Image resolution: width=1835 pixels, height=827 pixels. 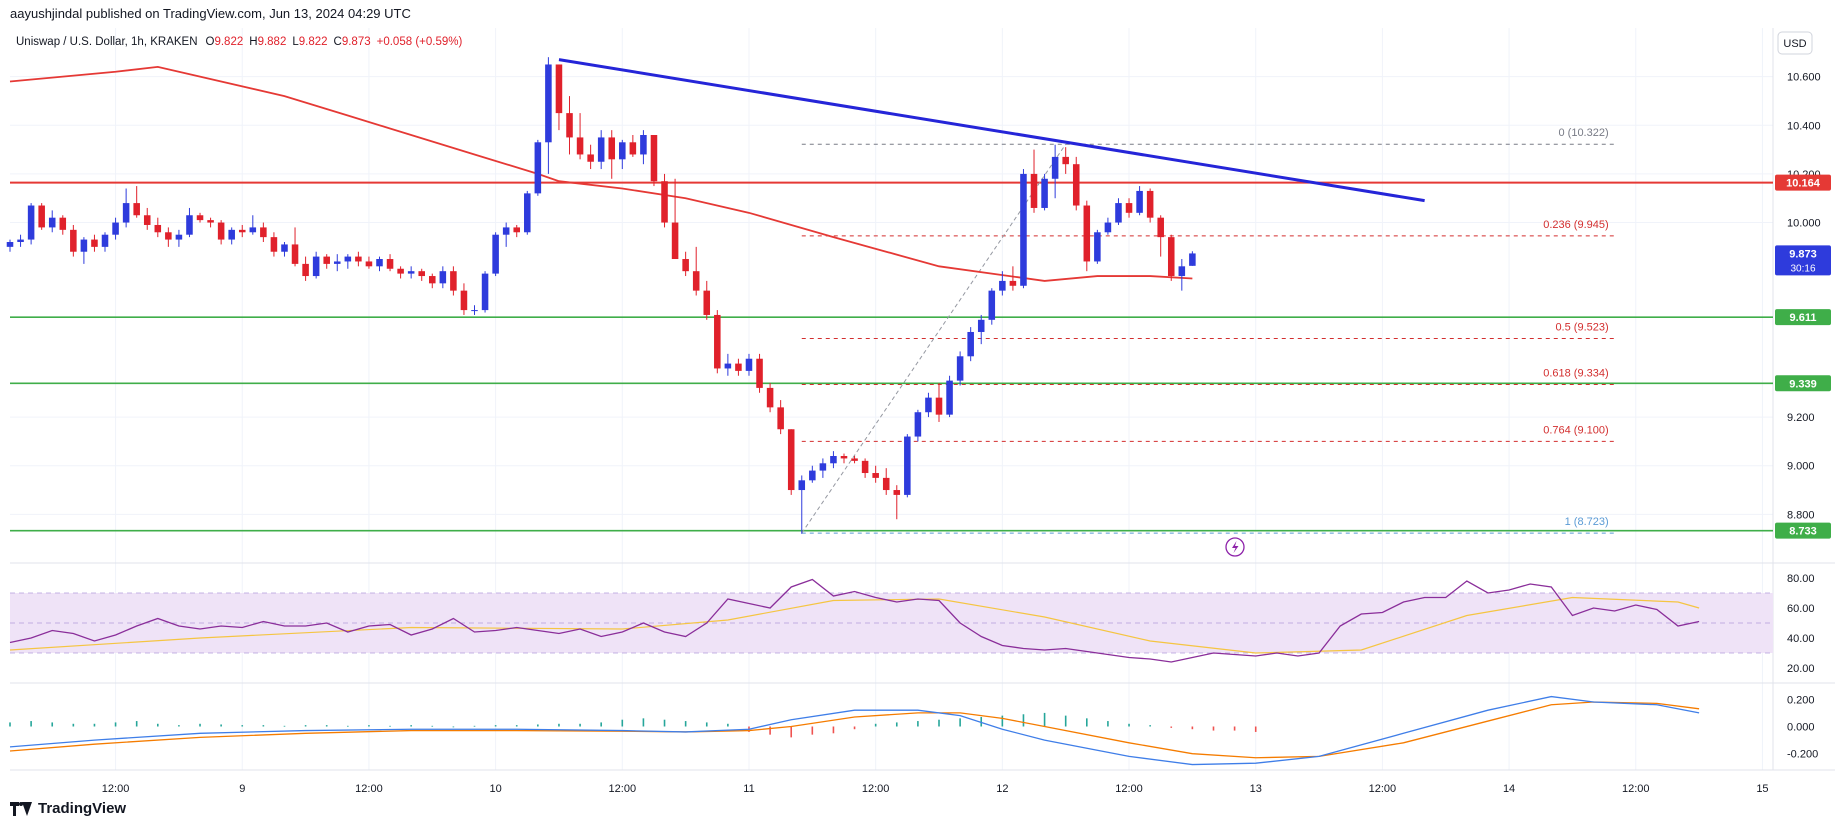 I want to click on time-tick-label: 14, so click(x=1509, y=789).